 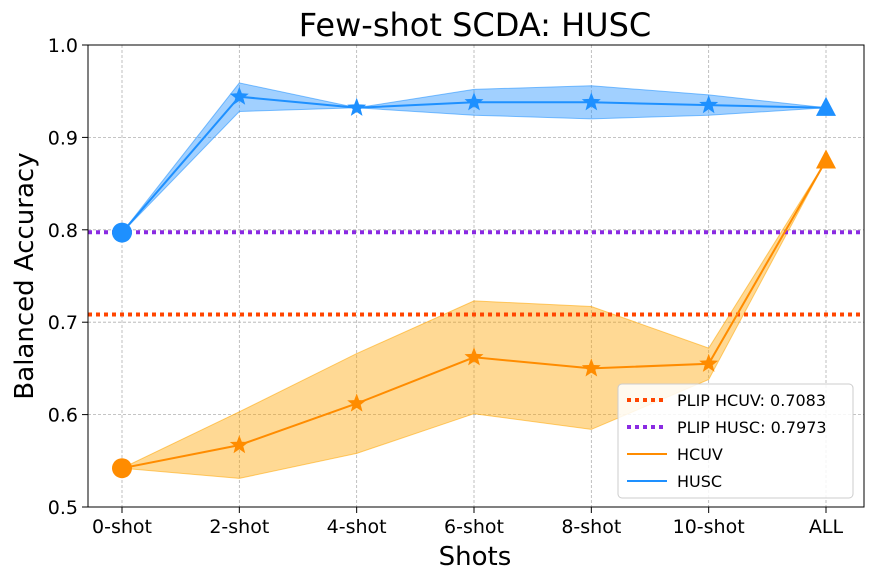 I want to click on x-tick-label: 4-shot, so click(x=357, y=527).